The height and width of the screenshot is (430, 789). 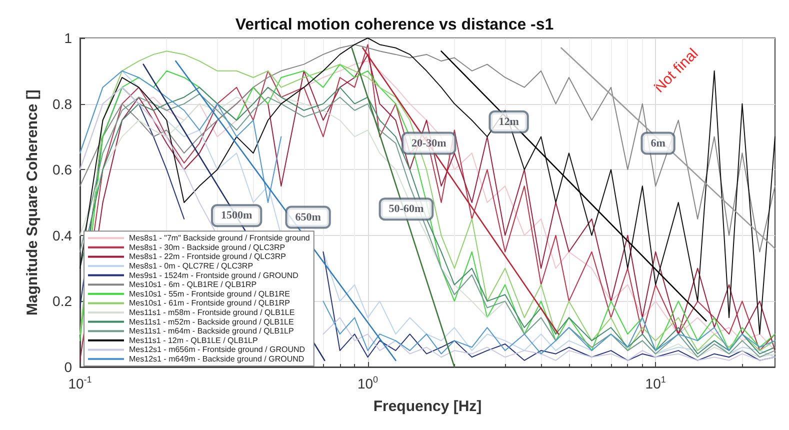 What do you see at coordinates (217, 349) in the screenshot?
I see `legend-label: Mes12s1 - m656m - Frontside ground / GROUND` at bounding box center [217, 349].